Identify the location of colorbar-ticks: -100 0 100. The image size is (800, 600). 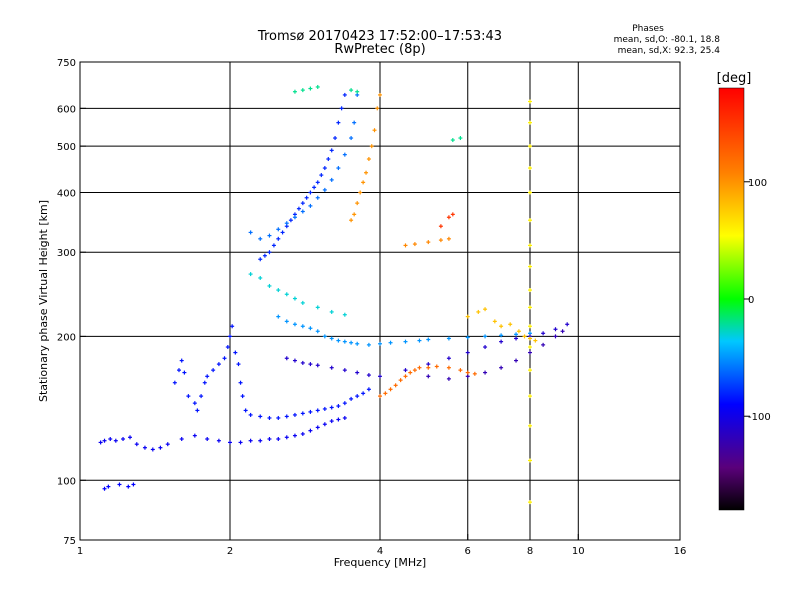
(757, 300).